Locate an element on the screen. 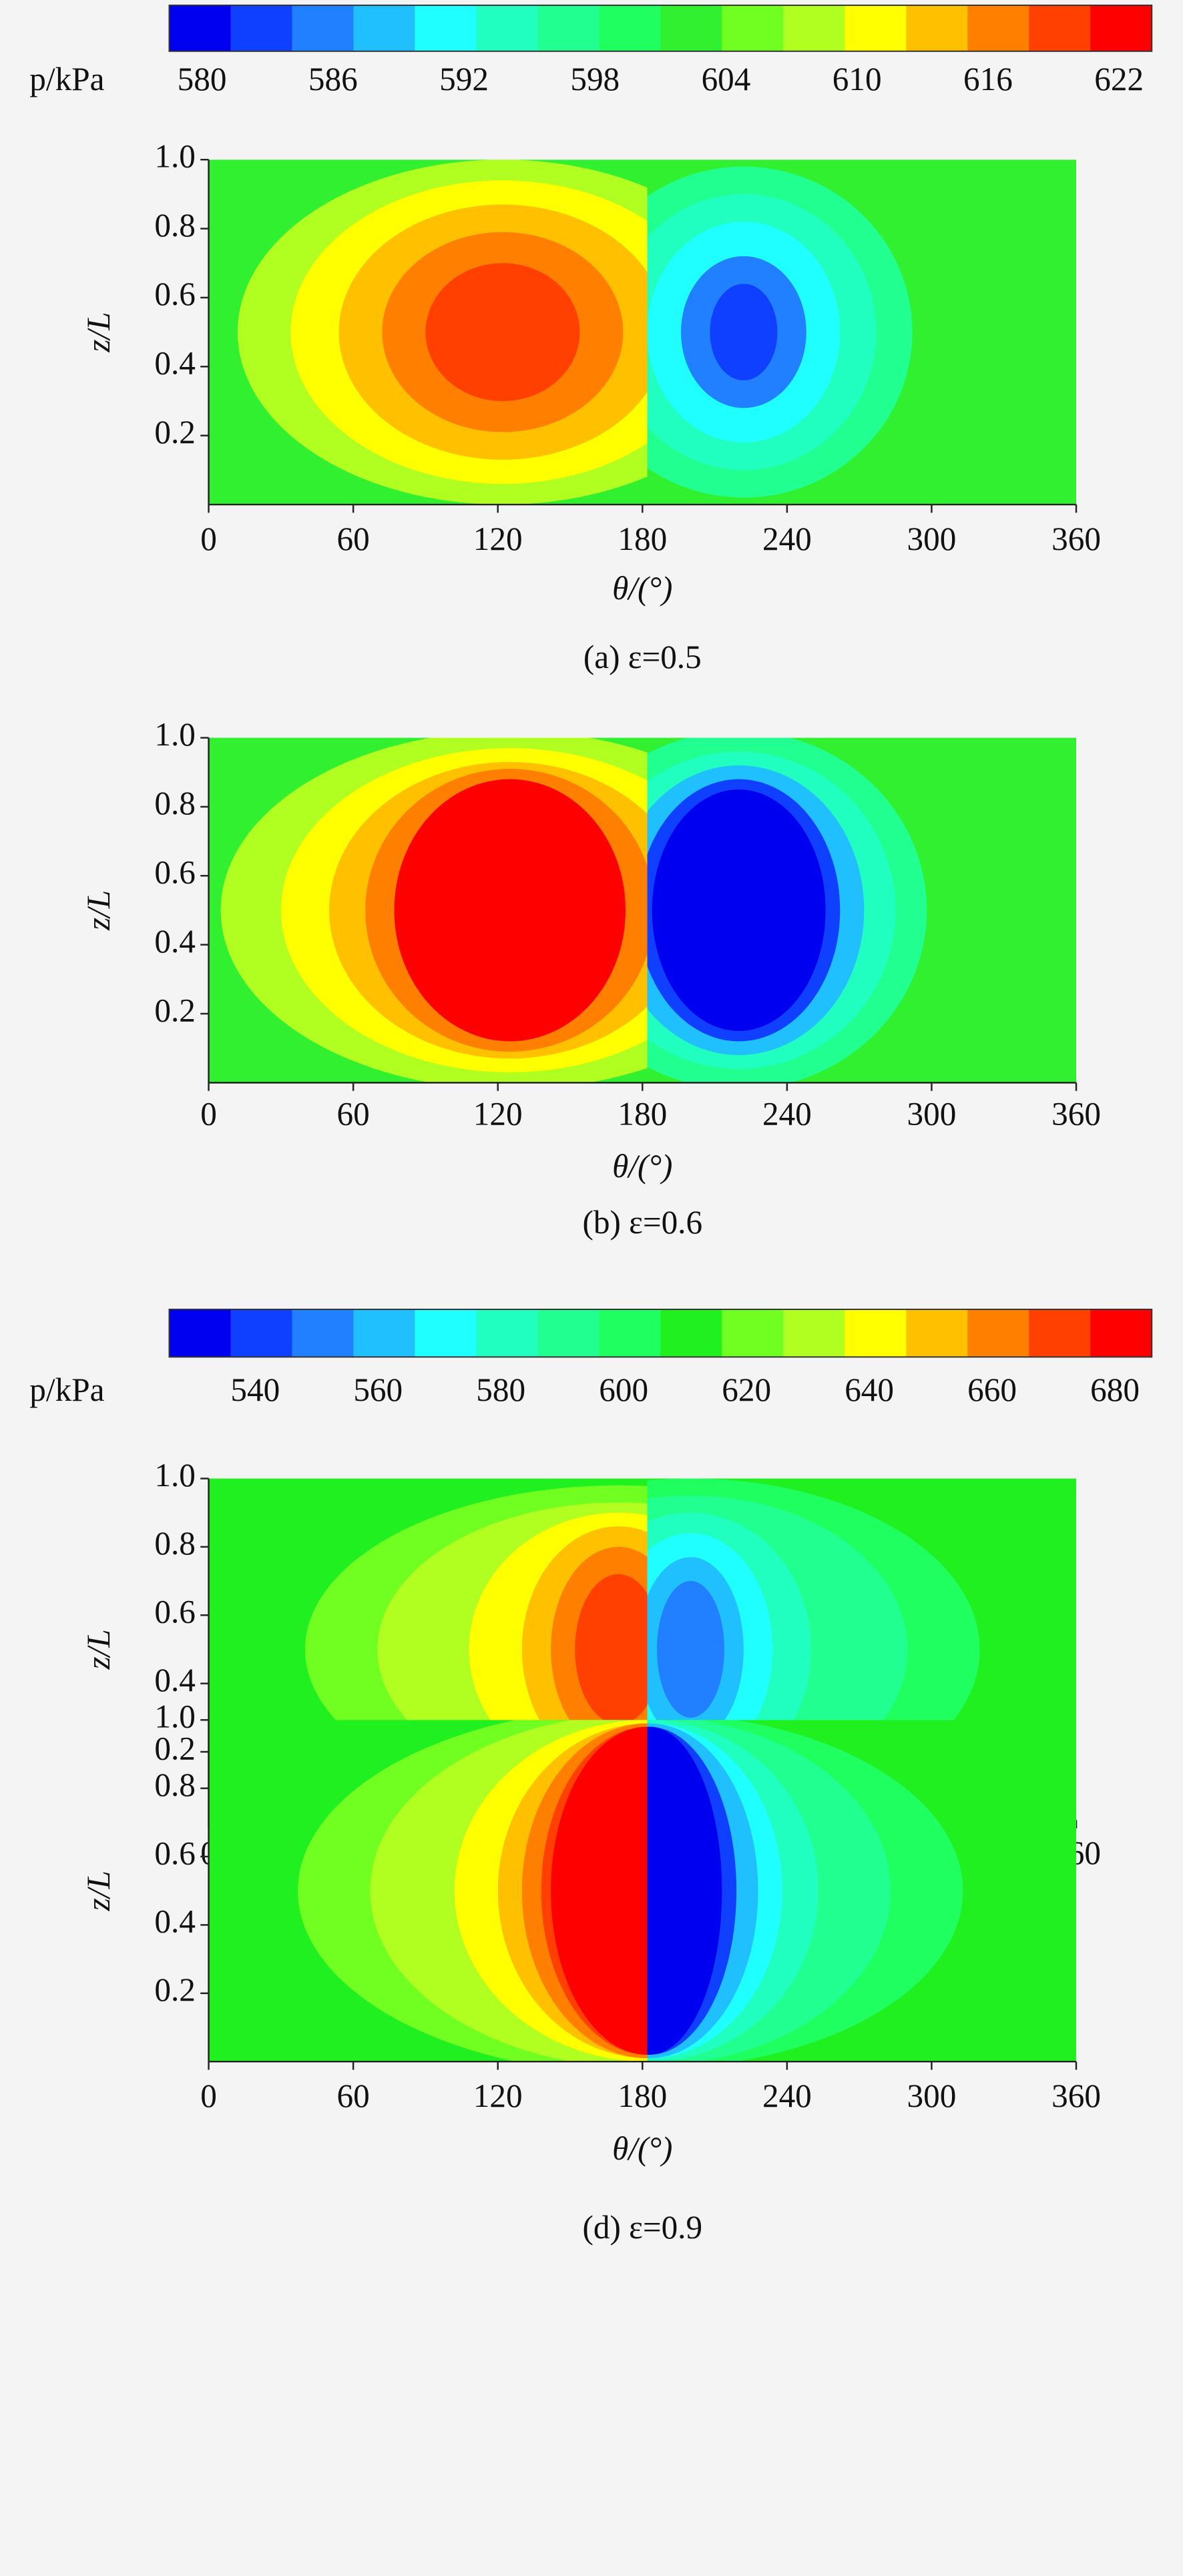 This screenshot has width=1183, height=2576. caption: (b) ε=0.6 is located at coordinates (642, 1222).